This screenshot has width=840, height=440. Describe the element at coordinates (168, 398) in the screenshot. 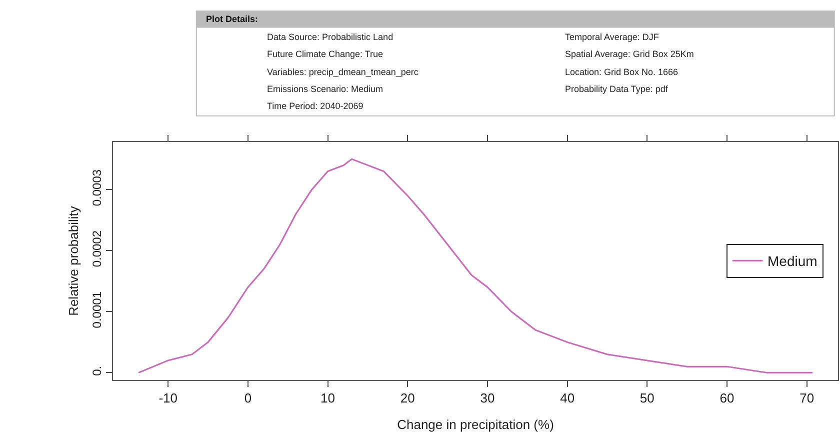

I see `x-tick-label: -10` at that location.